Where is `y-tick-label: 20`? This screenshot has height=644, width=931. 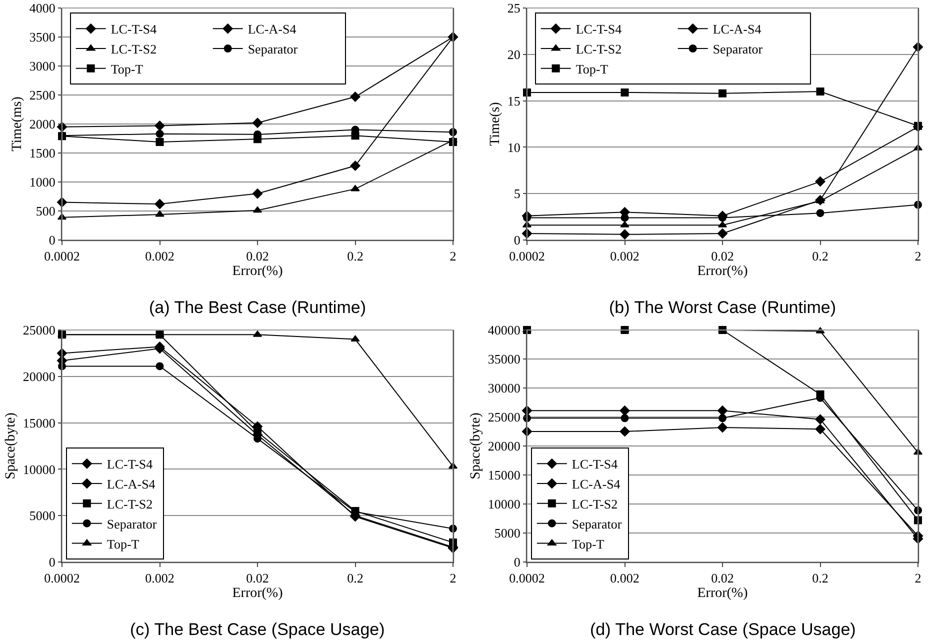
y-tick-label: 20 is located at coordinates (513, 54).